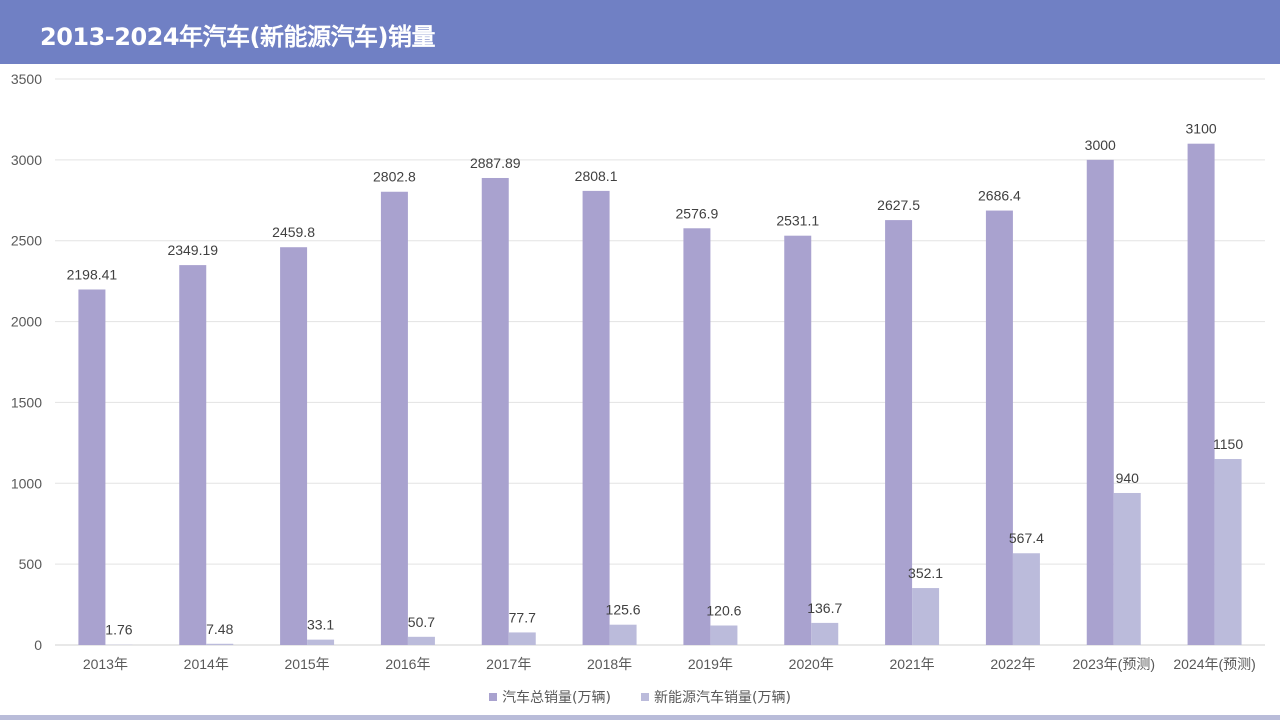 This screenshot has width=1280, height=720. Describe the element at coordinates (640, 32) in the screenshot. I see `title-bar: 2013-2024年汽车(新能源汽车)销量` at that location.